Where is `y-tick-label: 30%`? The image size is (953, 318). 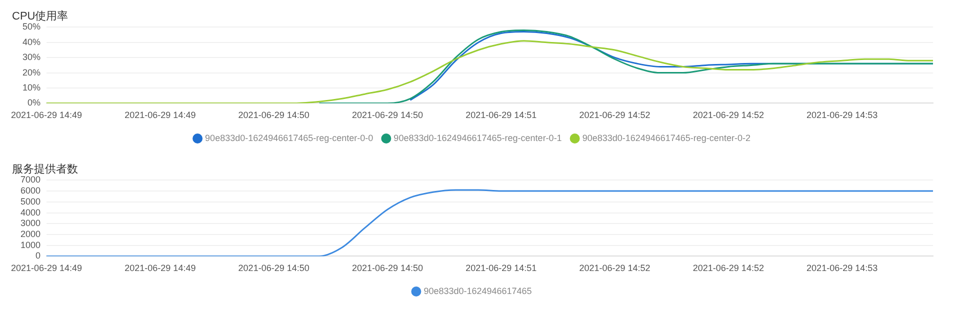
y-tick-label: 30% is located at coordinates (31, 57).